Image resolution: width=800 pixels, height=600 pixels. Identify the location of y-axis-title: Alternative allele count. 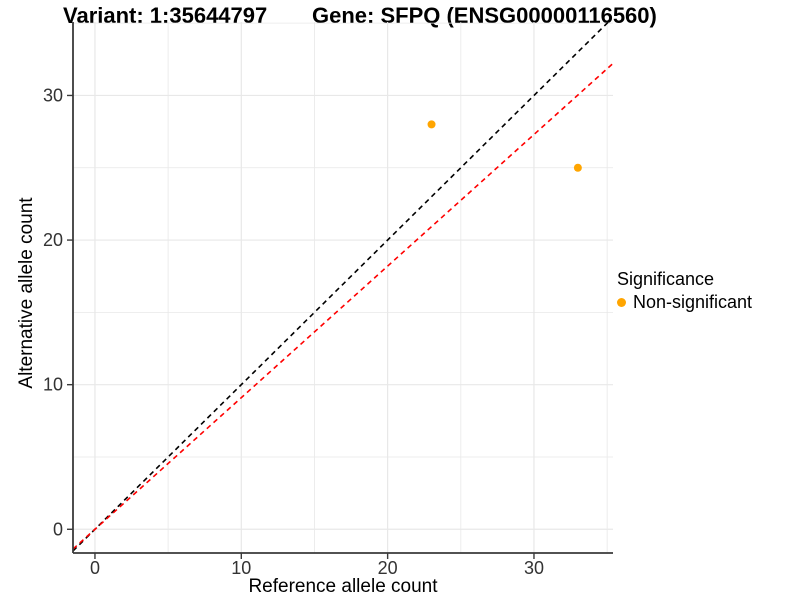
(26, 293).